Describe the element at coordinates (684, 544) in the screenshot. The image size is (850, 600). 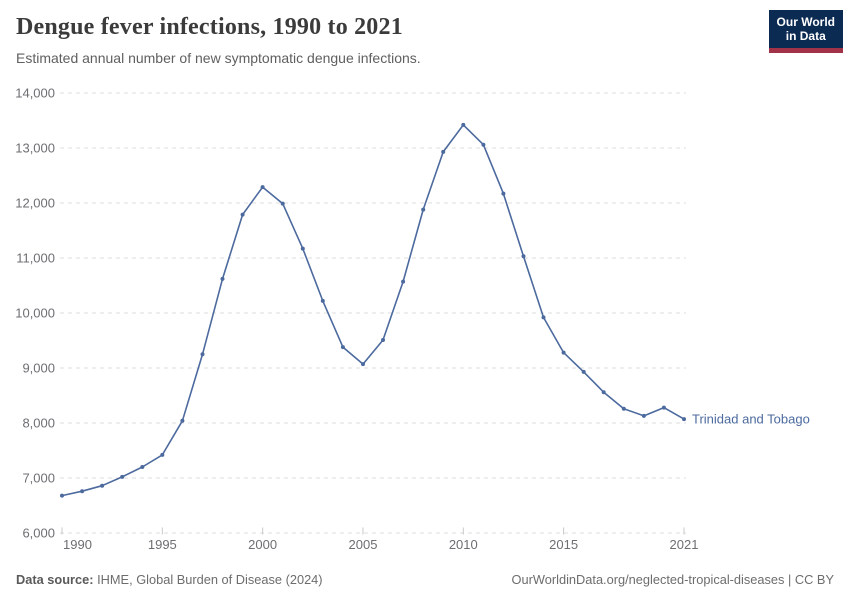
I see `x-axis-tick-label: 2021` at that location.